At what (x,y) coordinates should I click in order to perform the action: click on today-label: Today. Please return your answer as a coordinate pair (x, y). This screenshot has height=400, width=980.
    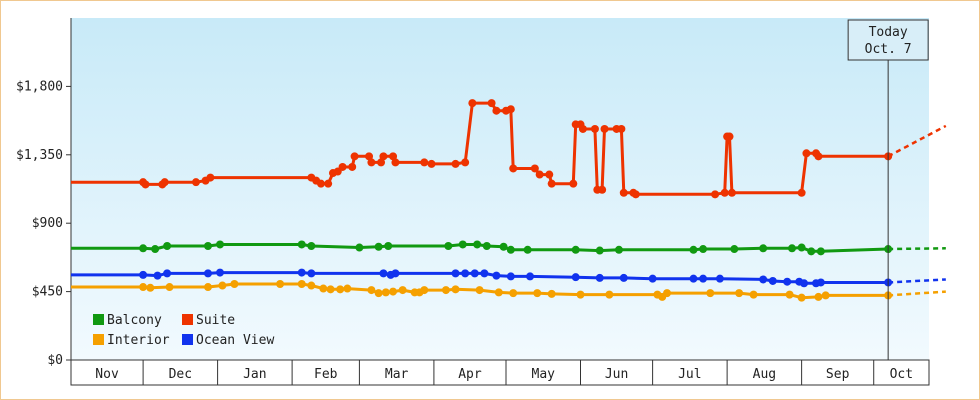
    Looking at the image, I should click on (888, 32).